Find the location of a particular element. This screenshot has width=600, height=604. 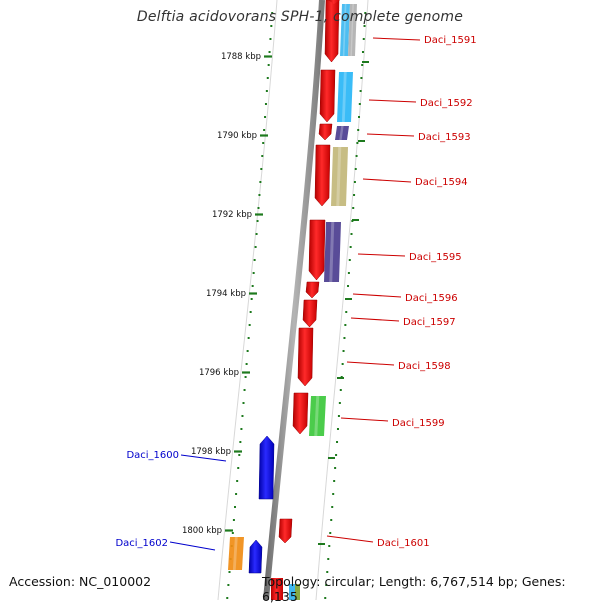

gene-daci-1591-label: Daci_1591 is located at coordinates (450, 40).